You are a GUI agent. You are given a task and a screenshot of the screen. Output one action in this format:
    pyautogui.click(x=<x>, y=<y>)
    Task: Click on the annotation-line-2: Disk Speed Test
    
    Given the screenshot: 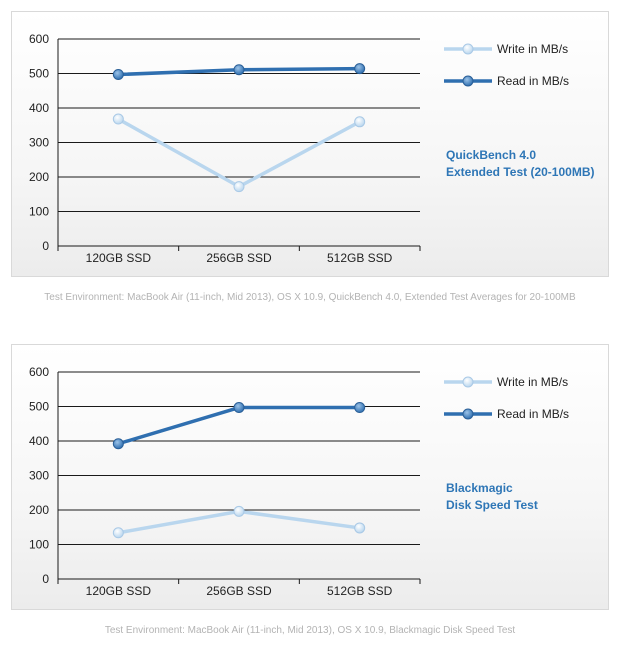 What is the action you would take?
    pyautogui.click(x=492, y=505)
    